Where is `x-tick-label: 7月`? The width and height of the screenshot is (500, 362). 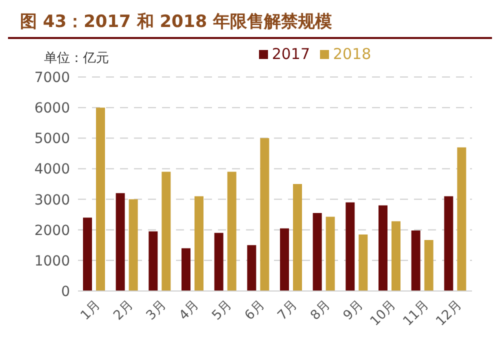 x-tick-label: 7月 is located at coordinates (288, 311).